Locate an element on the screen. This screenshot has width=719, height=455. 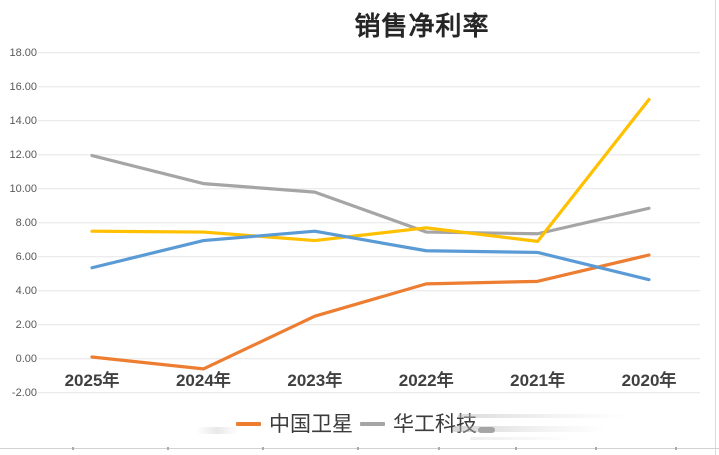
legend-item: 华工科技 is located at coordinates (418, 424).